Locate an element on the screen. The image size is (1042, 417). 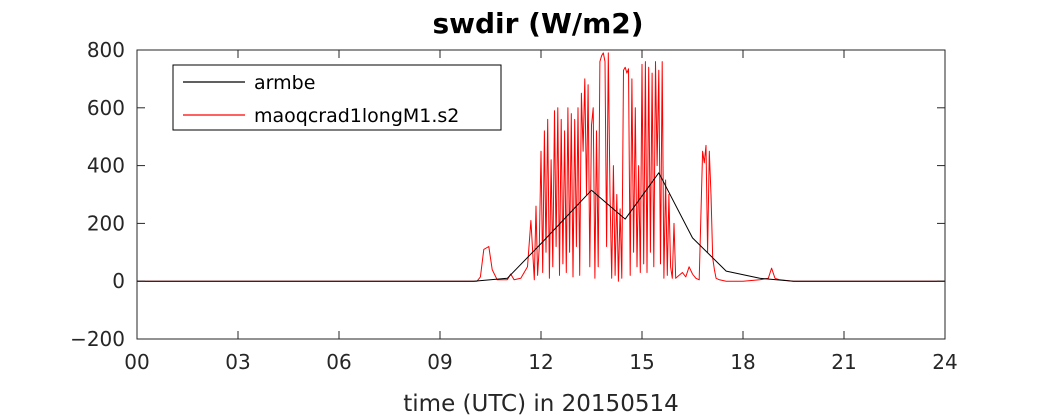
legend-label-armbe: armbe is located at coordinates (284, 83).